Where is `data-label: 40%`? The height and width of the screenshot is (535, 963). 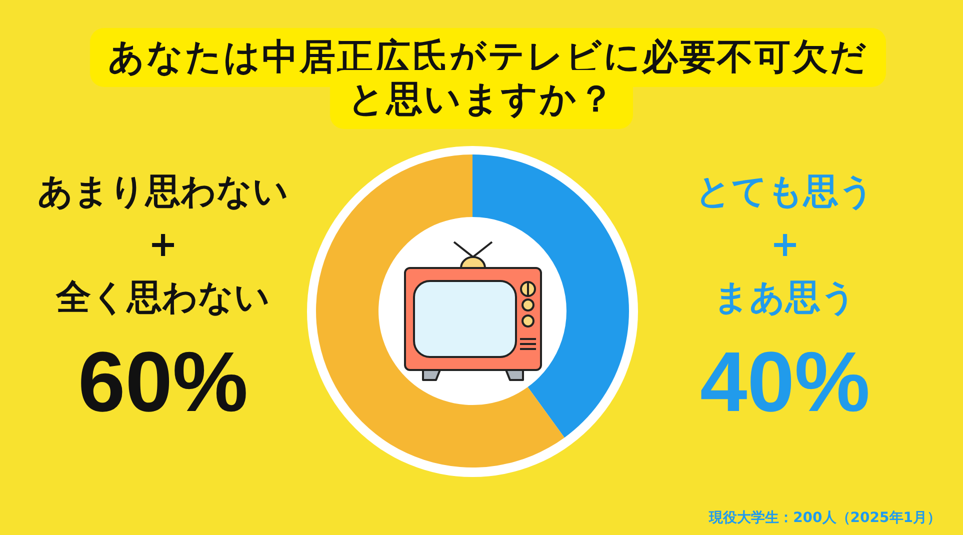 data-label: 40% is located at coordinates (785, 383).